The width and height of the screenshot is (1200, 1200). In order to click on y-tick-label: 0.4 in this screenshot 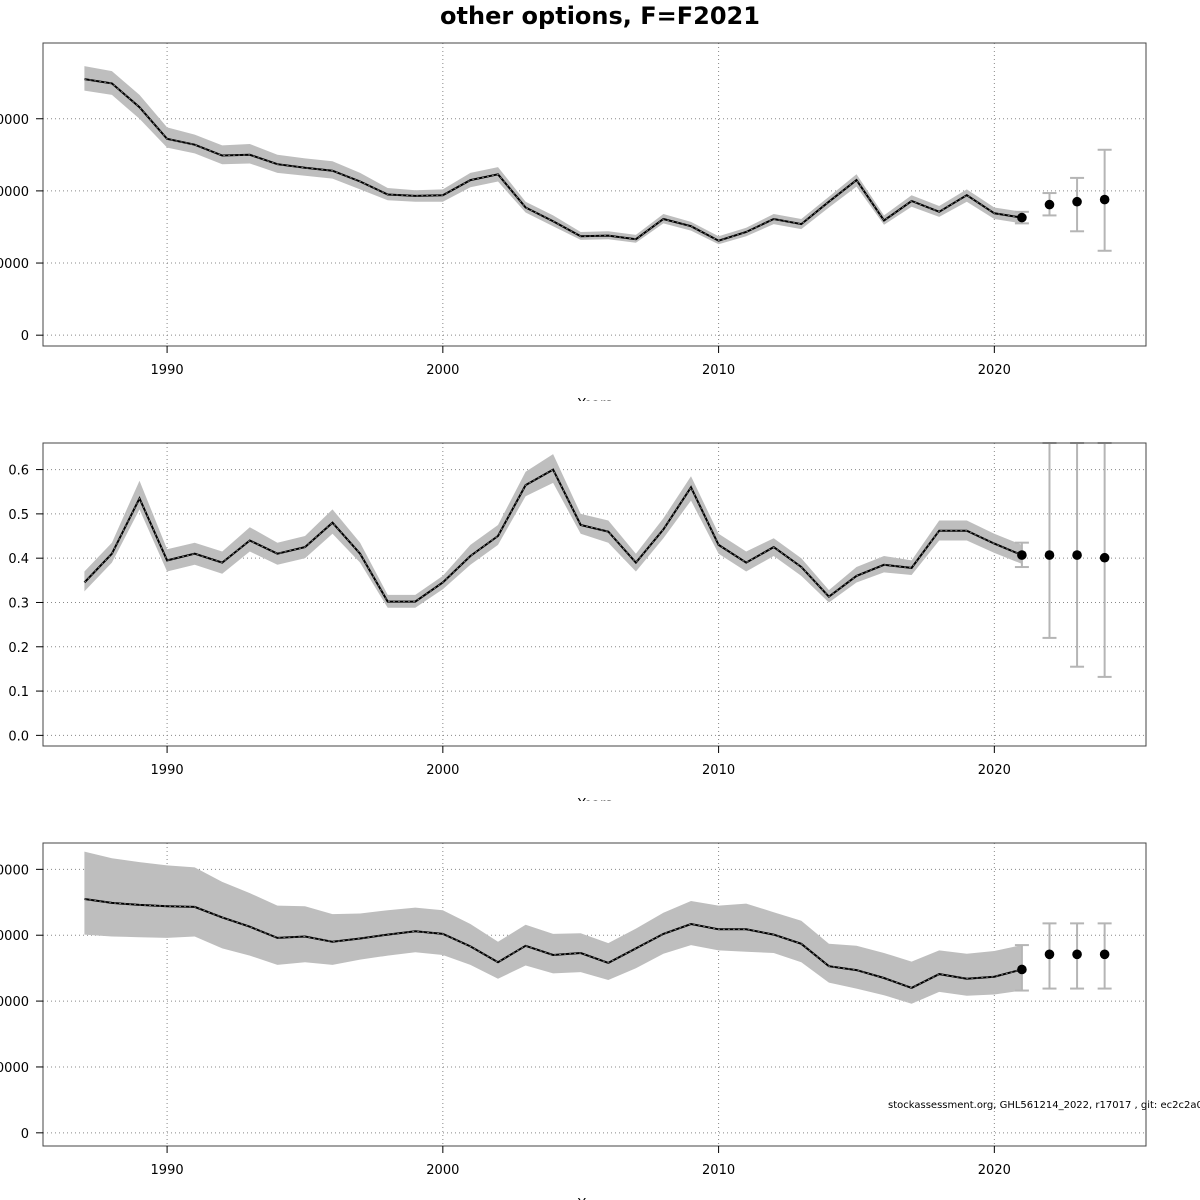, I will do `click(18, 559)`.